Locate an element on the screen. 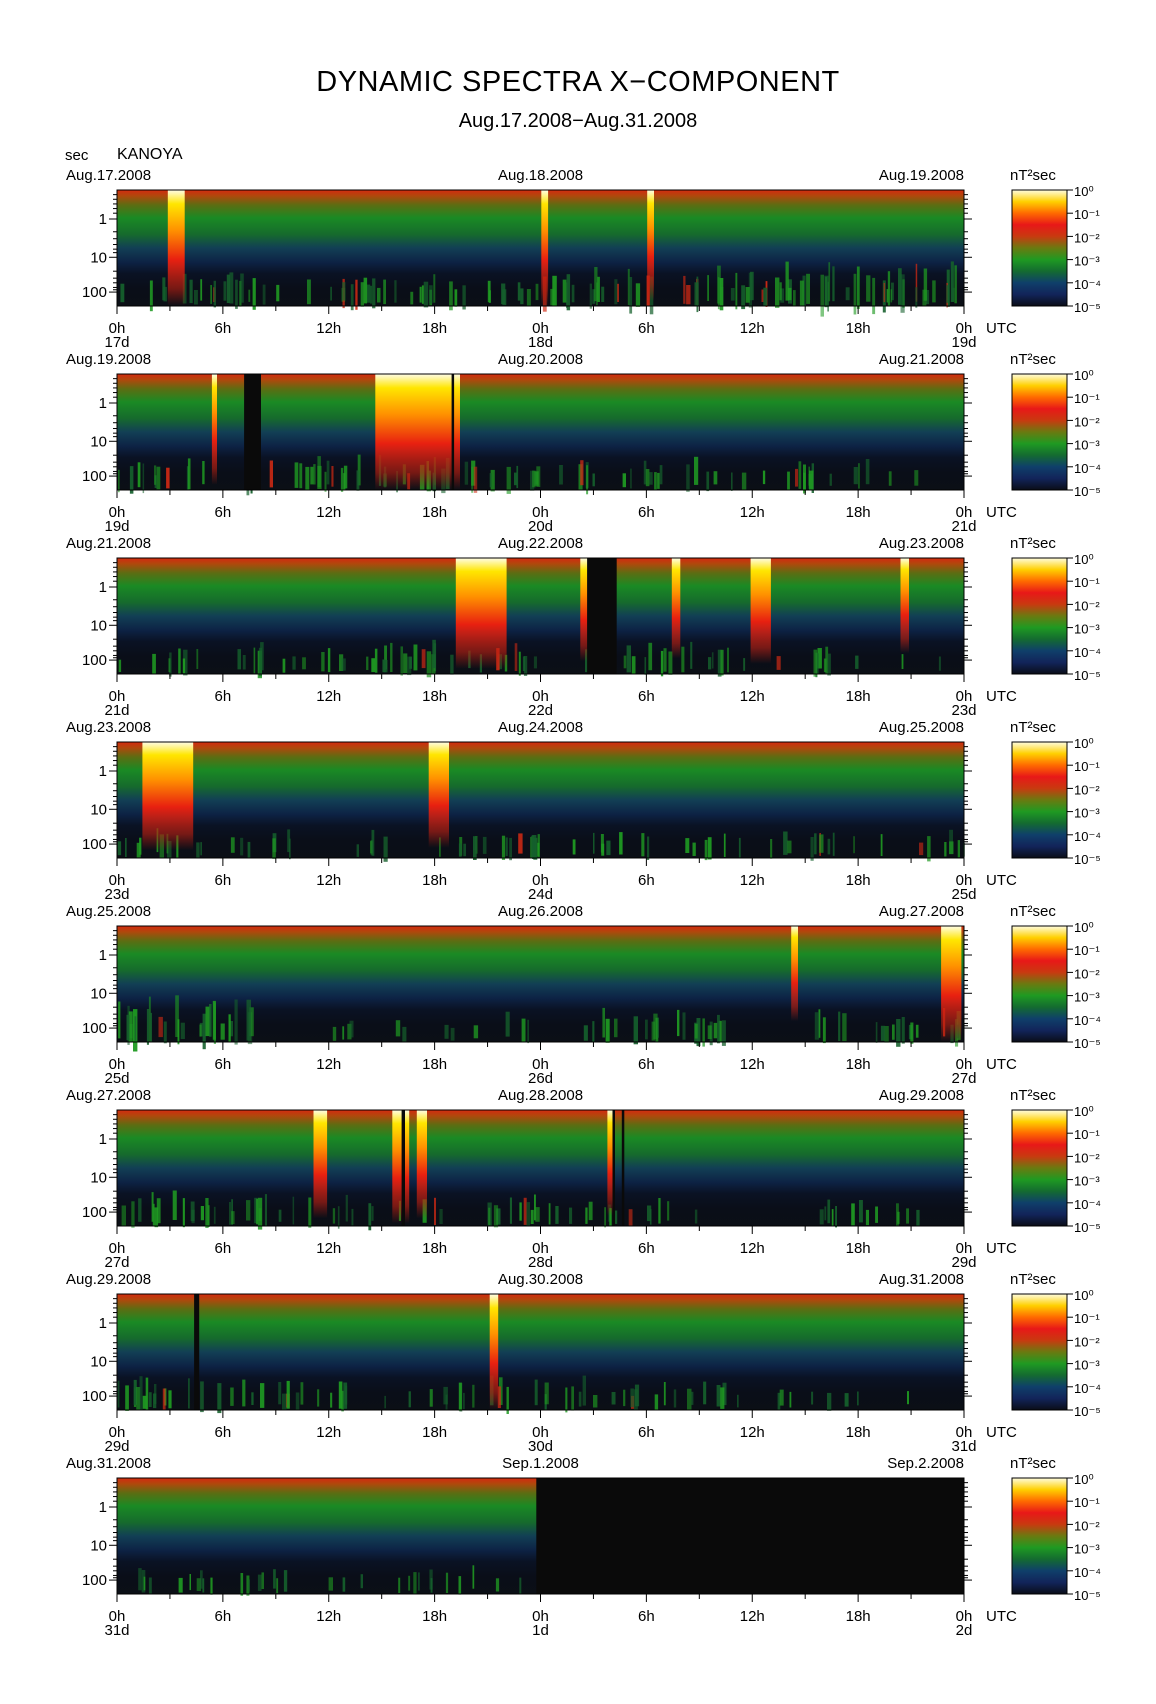 This screenshot has height=1704, width=1156. day-label: 2d is located at coordinates (964, 1630).